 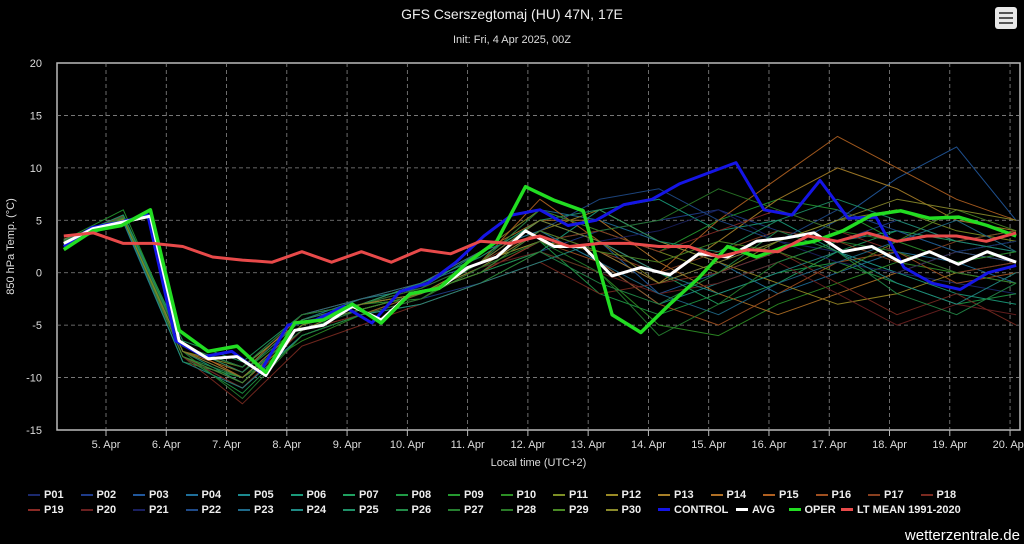 I want to click on x-tick-label: 5. Apr, so click(x=106, y=445).